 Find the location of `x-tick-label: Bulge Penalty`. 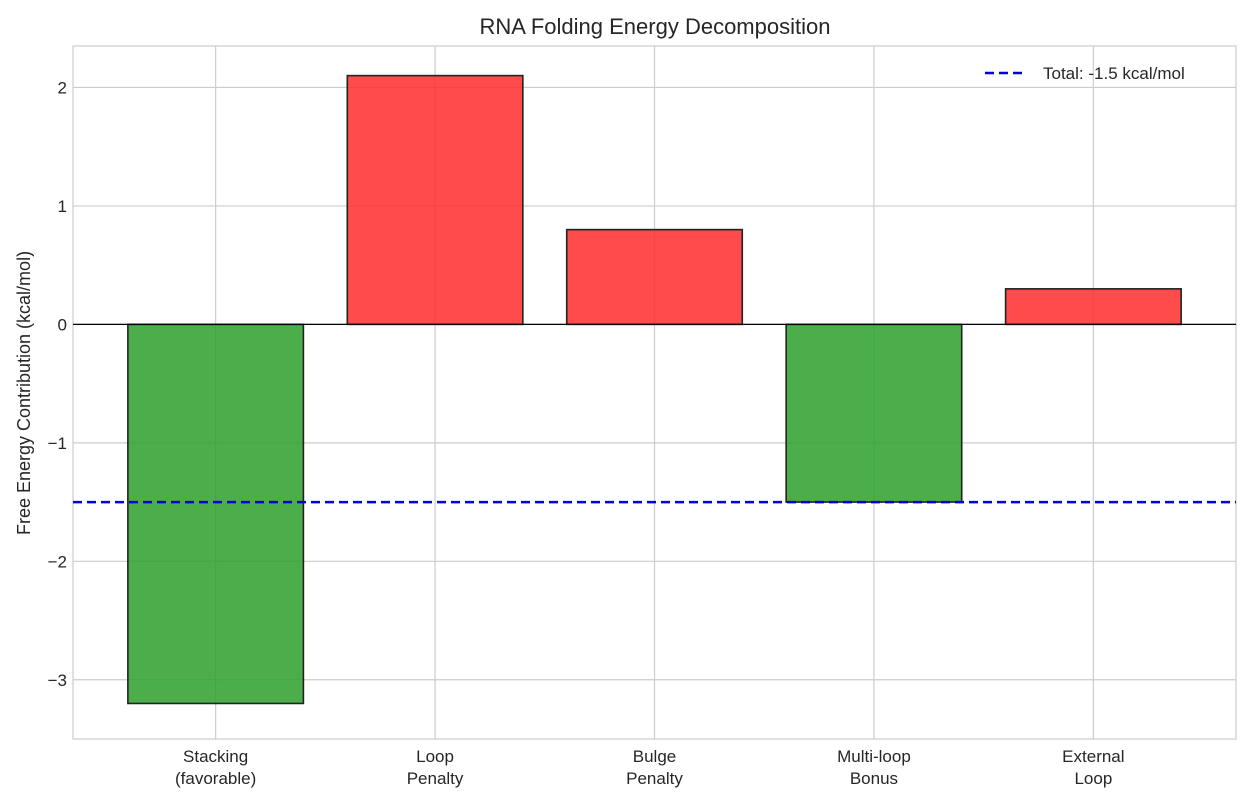

x-tick-label: Bulge Penalty is located at coordinates (654, 767).